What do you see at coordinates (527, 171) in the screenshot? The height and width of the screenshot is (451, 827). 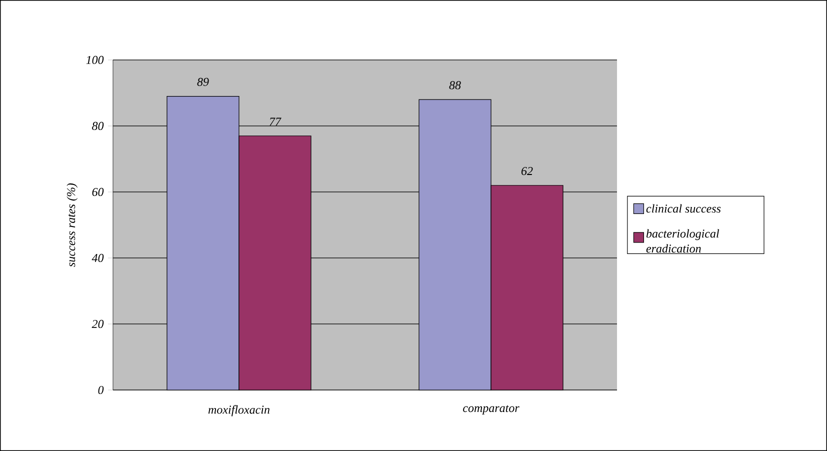 I see `data-label: 62` at bounding box center [527, 171].